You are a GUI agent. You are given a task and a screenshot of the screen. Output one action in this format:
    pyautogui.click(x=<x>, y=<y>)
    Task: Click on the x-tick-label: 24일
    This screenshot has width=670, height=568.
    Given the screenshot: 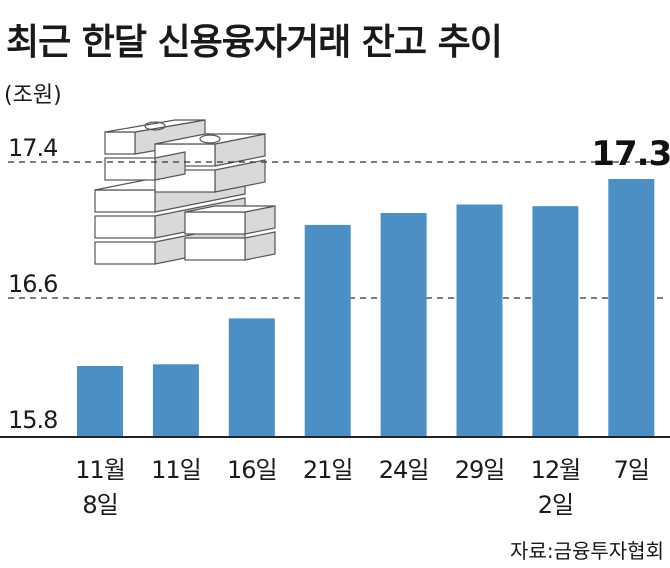 What is the action you would take?
    pyautogui.click(x=404, y=470)
    